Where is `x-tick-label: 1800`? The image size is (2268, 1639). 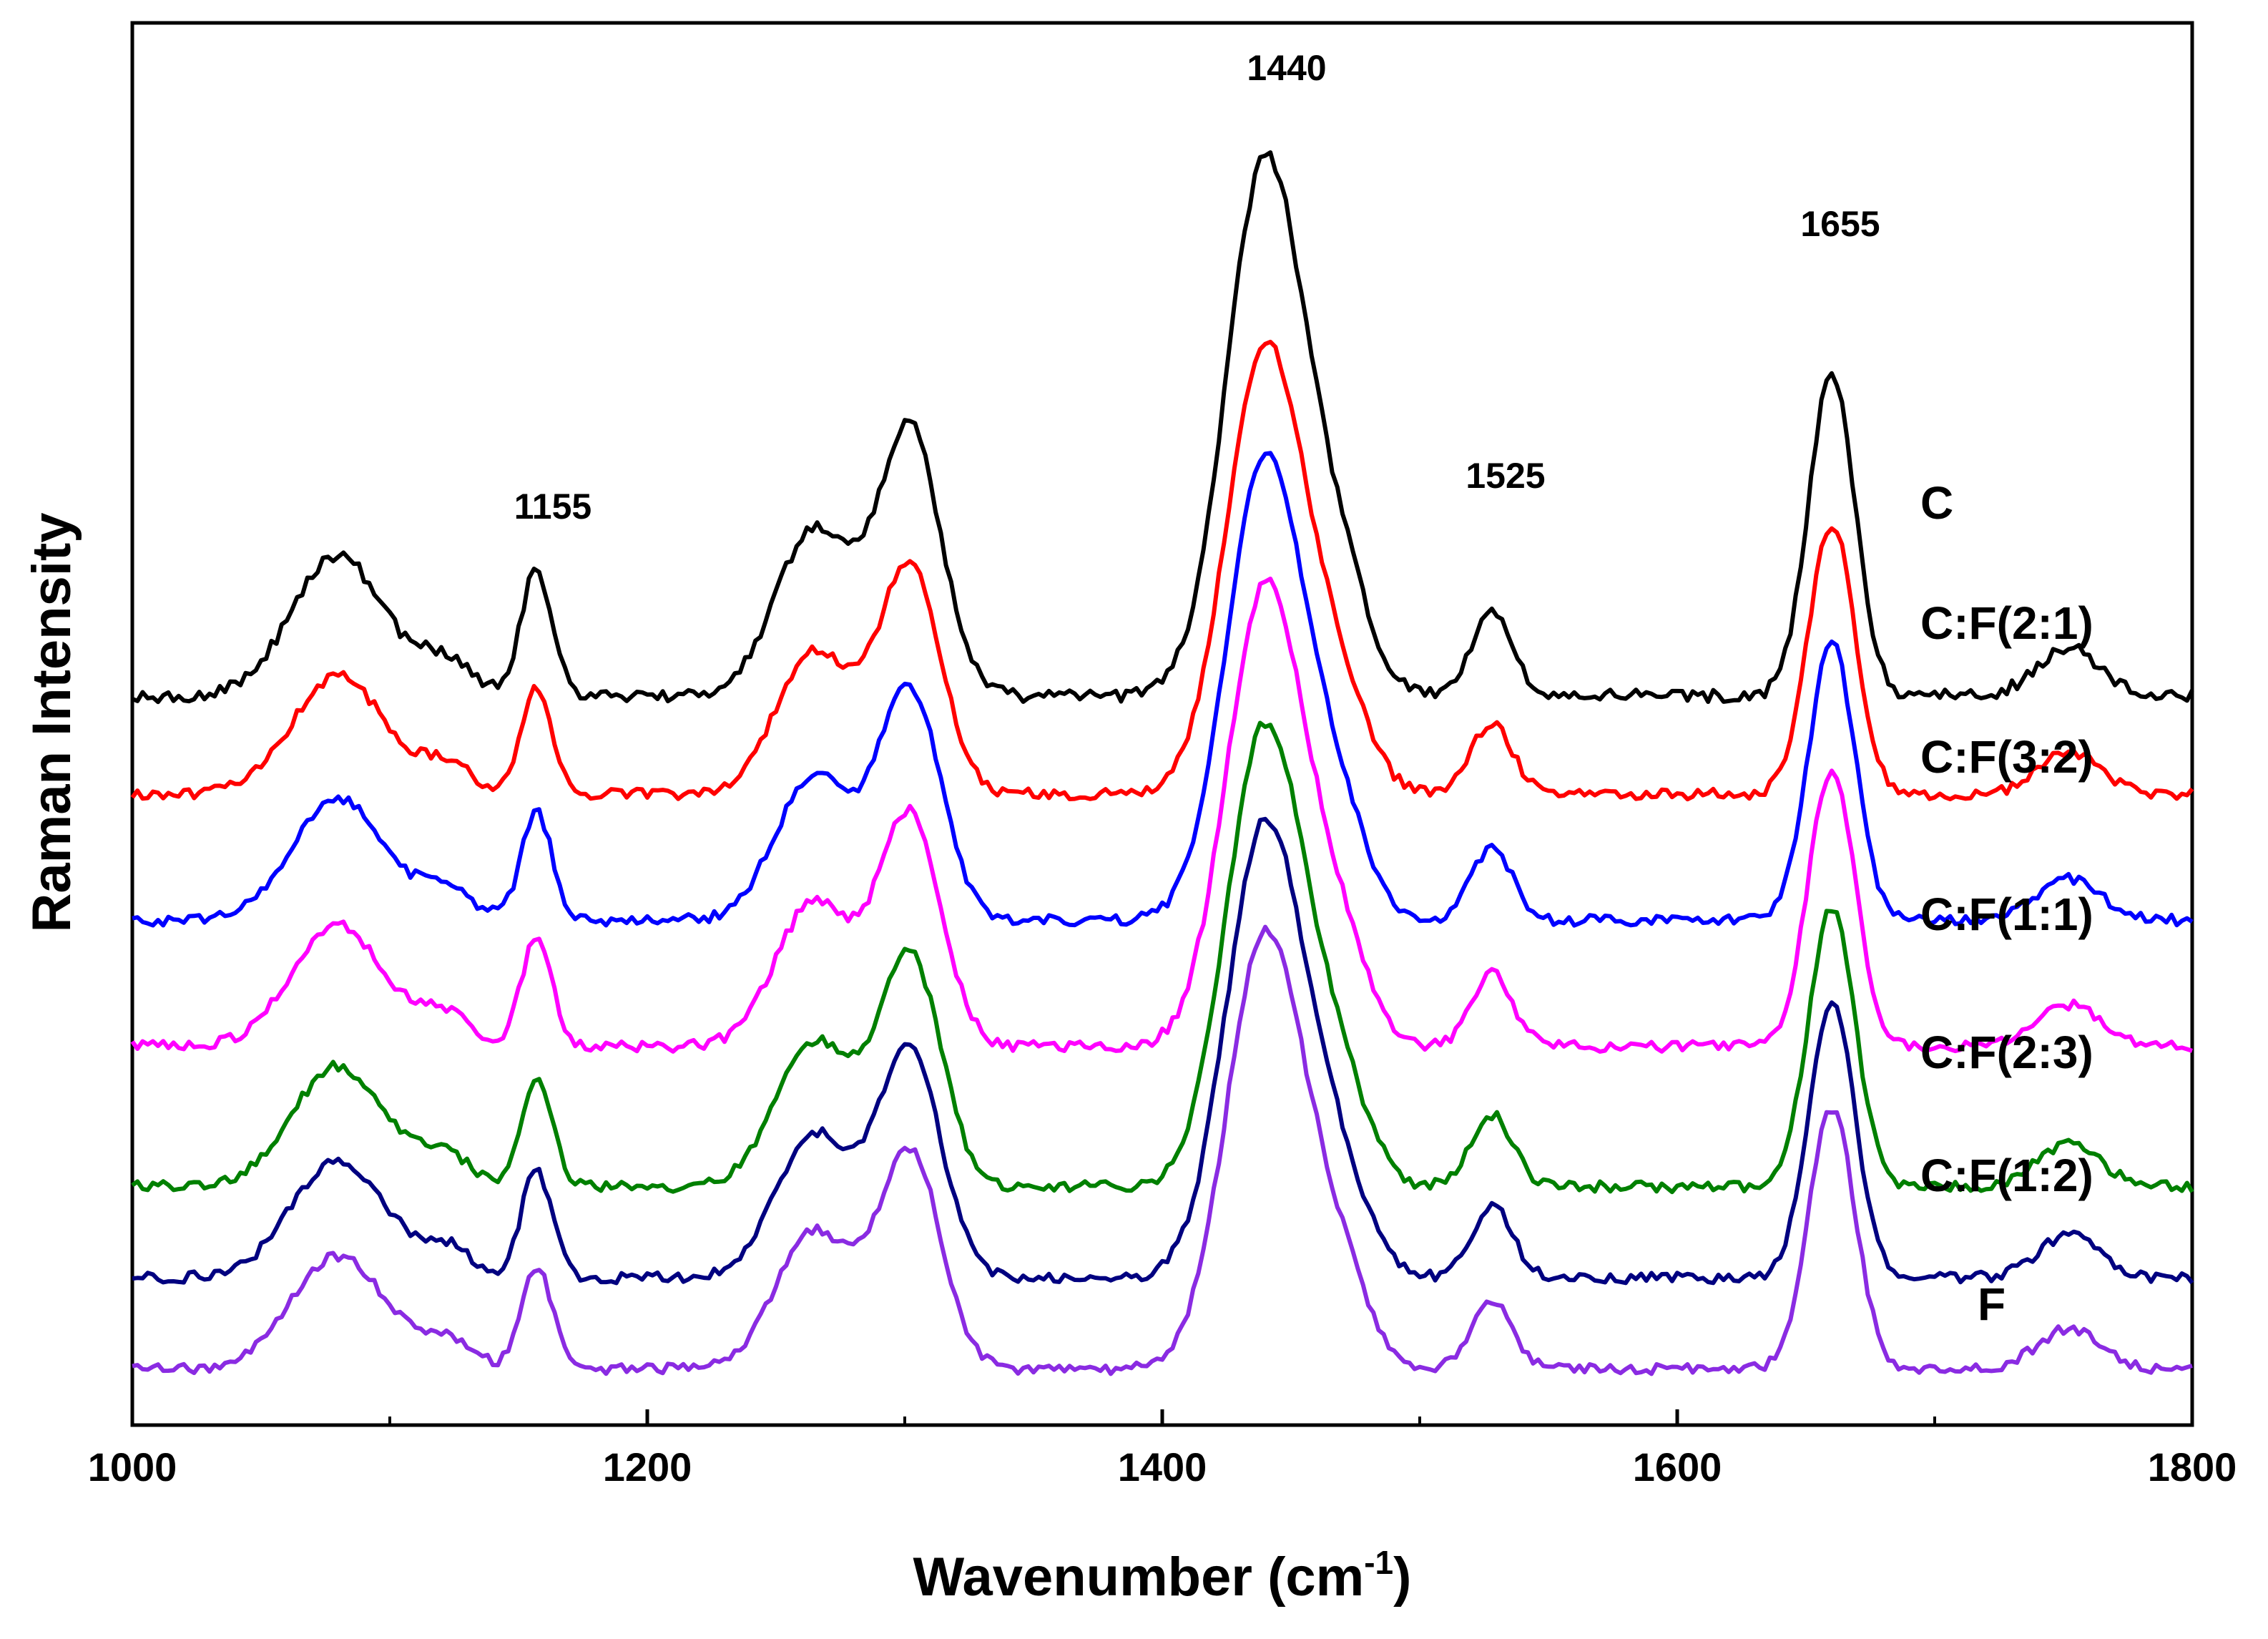 x-tick-label: 1800 is located at coordinates (2192, 1466).